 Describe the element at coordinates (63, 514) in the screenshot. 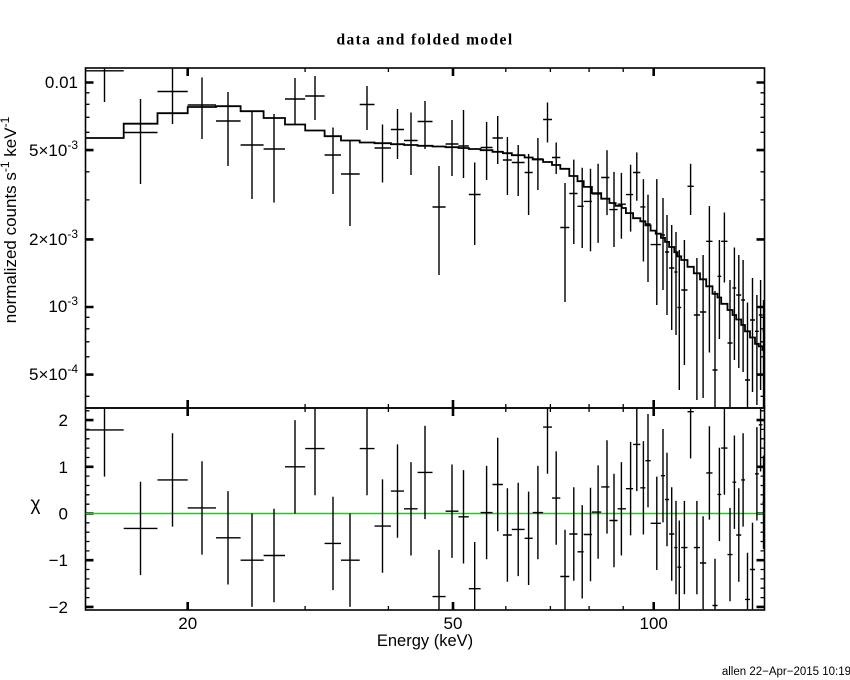

I see `svg-text: 0` at that location.